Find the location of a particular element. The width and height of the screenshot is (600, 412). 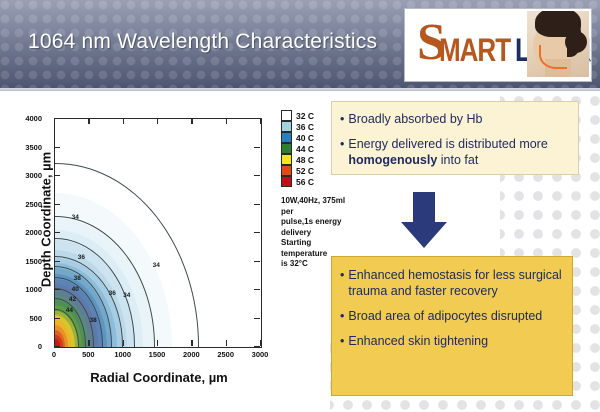

arrow-shaft is located at coordinates (424, 208).